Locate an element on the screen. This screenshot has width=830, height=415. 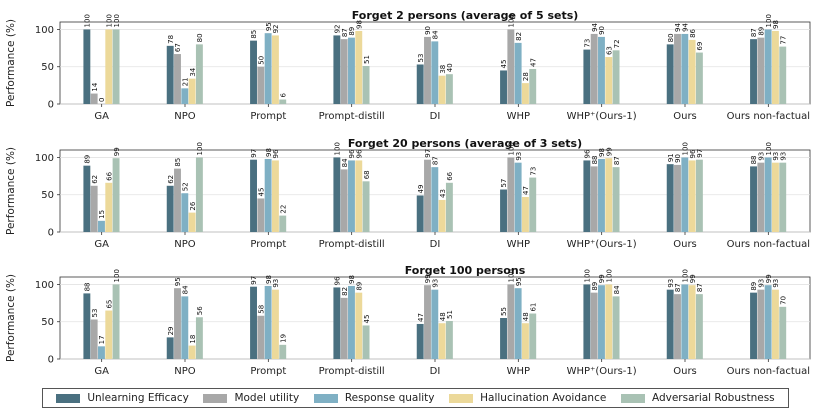
bar-hallucination-avoidance-npo is located at coordinates (192, 352).